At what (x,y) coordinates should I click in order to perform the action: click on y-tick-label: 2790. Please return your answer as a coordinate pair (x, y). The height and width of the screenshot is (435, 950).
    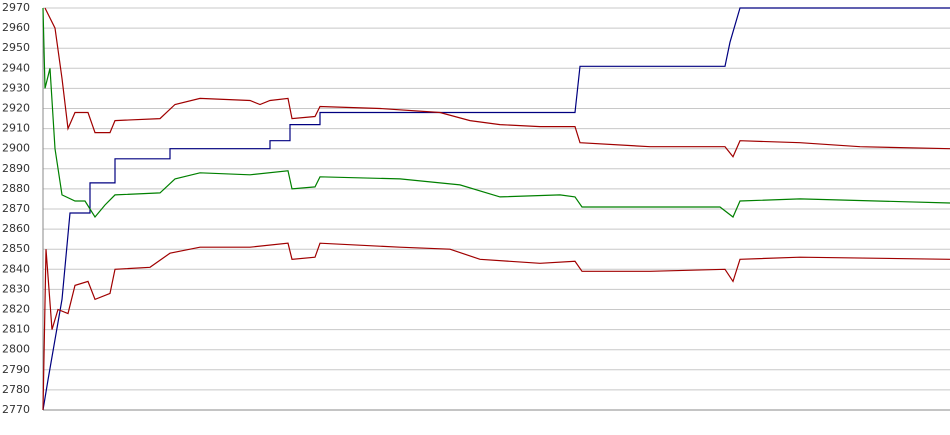
    Looking at the image, I should click on (16, 369).